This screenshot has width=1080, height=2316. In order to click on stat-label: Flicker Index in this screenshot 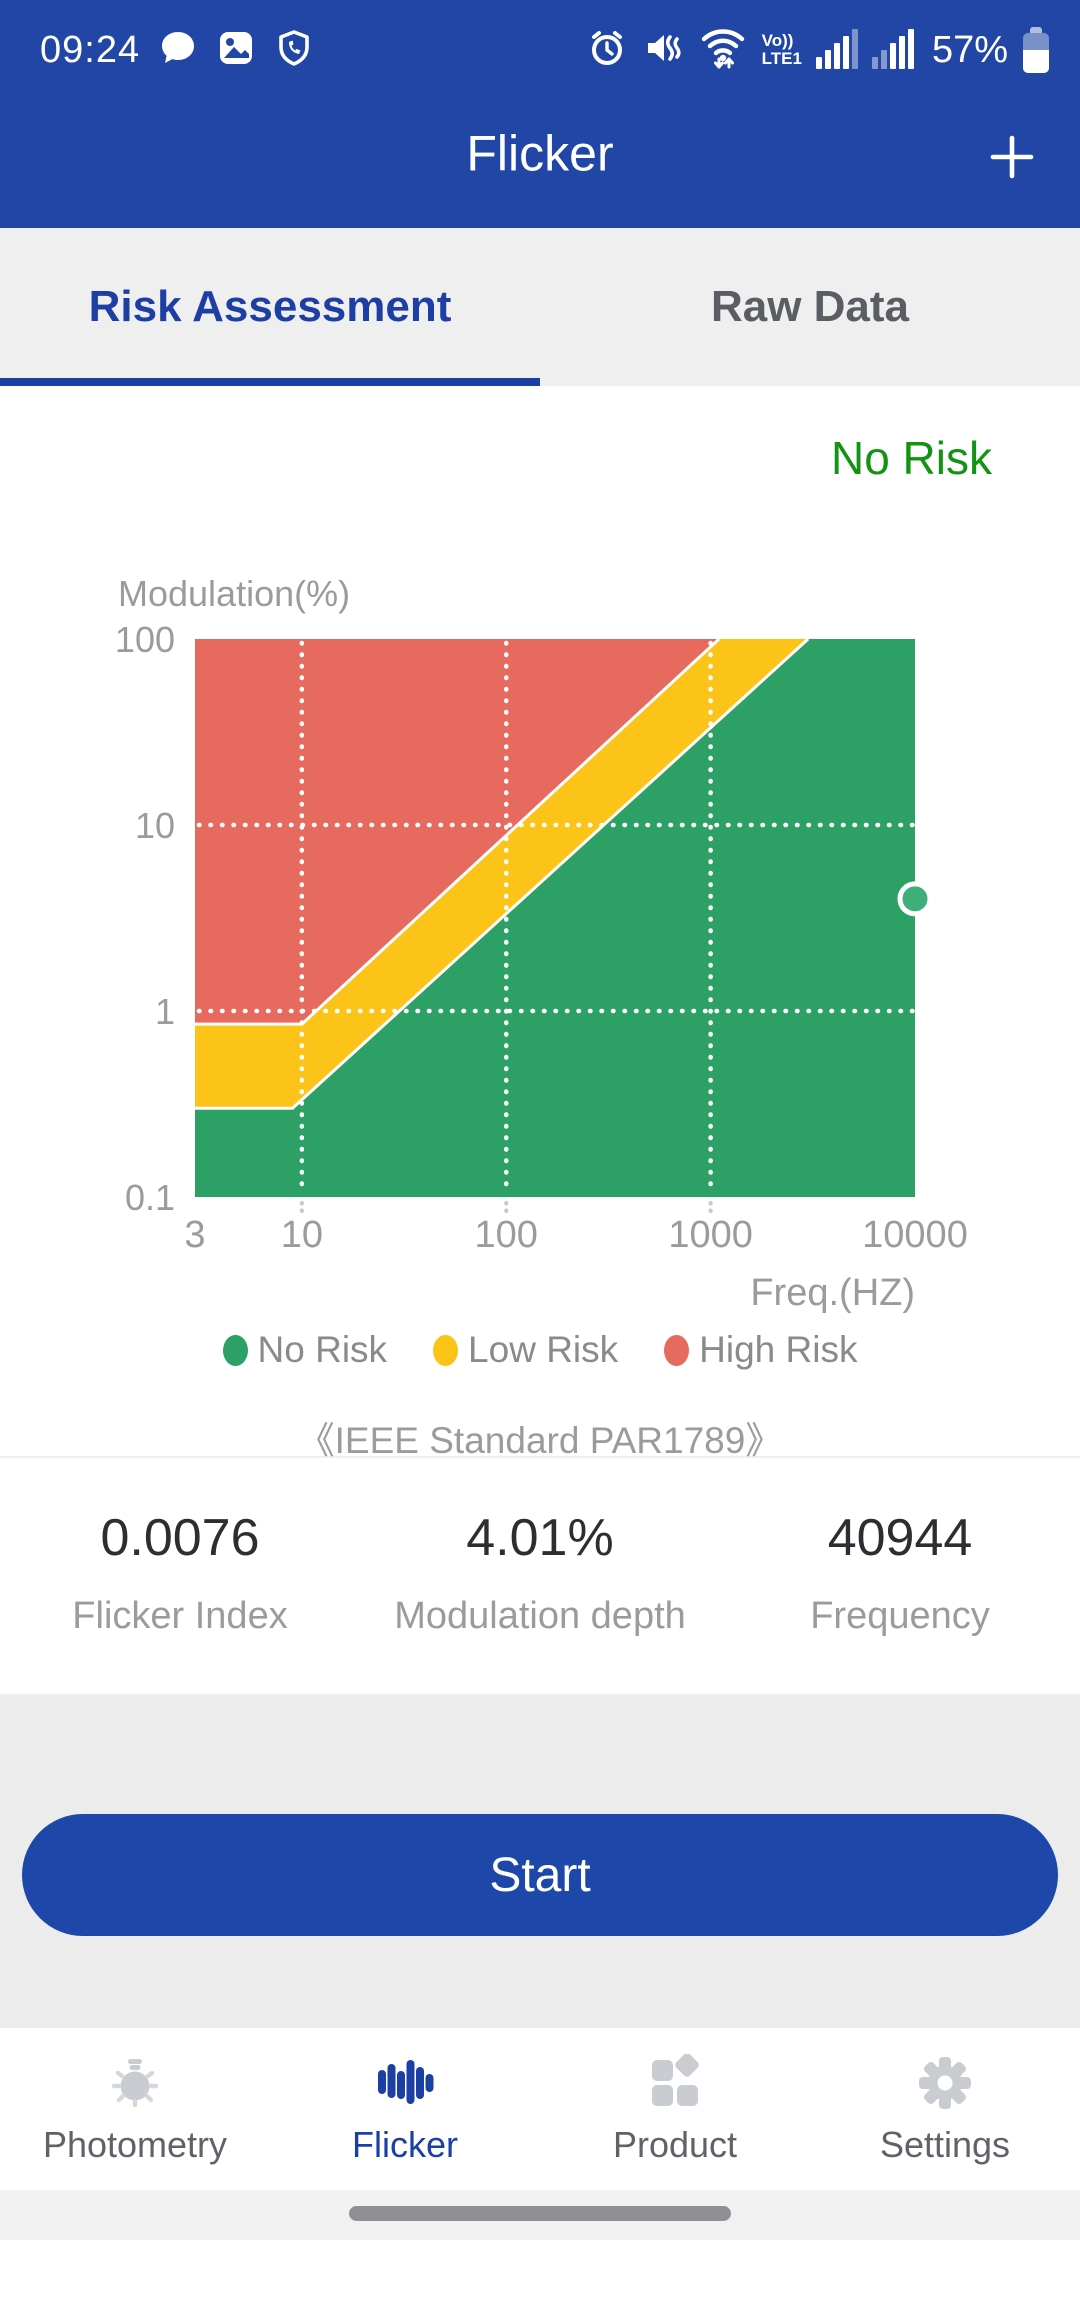, I will do `click(180, 1616)`.